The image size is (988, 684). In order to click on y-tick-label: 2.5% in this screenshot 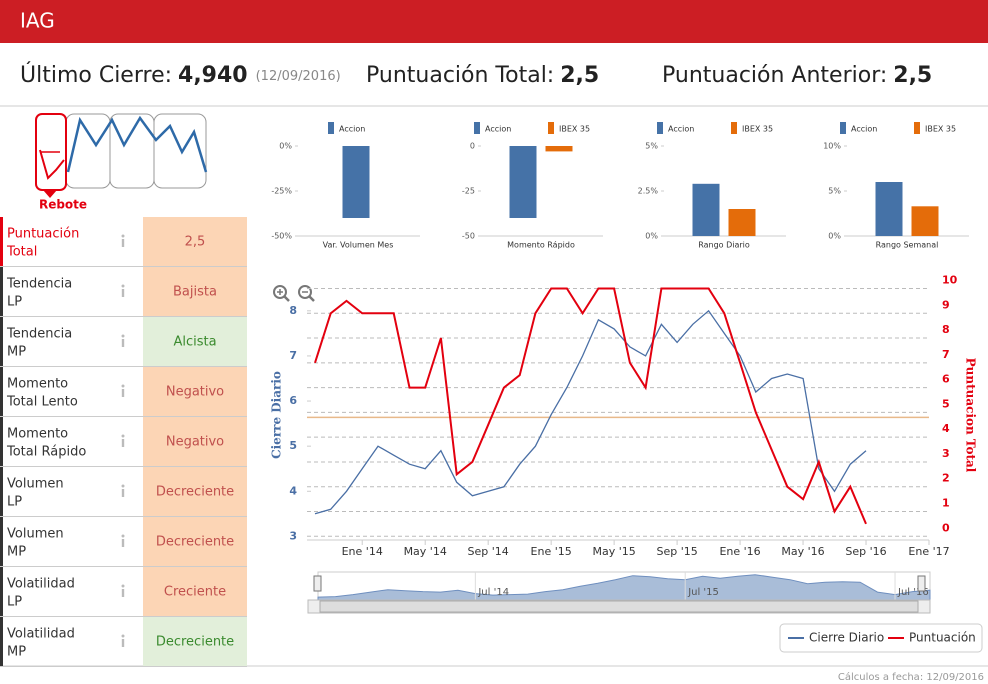, I will do `click(648, 191)`.